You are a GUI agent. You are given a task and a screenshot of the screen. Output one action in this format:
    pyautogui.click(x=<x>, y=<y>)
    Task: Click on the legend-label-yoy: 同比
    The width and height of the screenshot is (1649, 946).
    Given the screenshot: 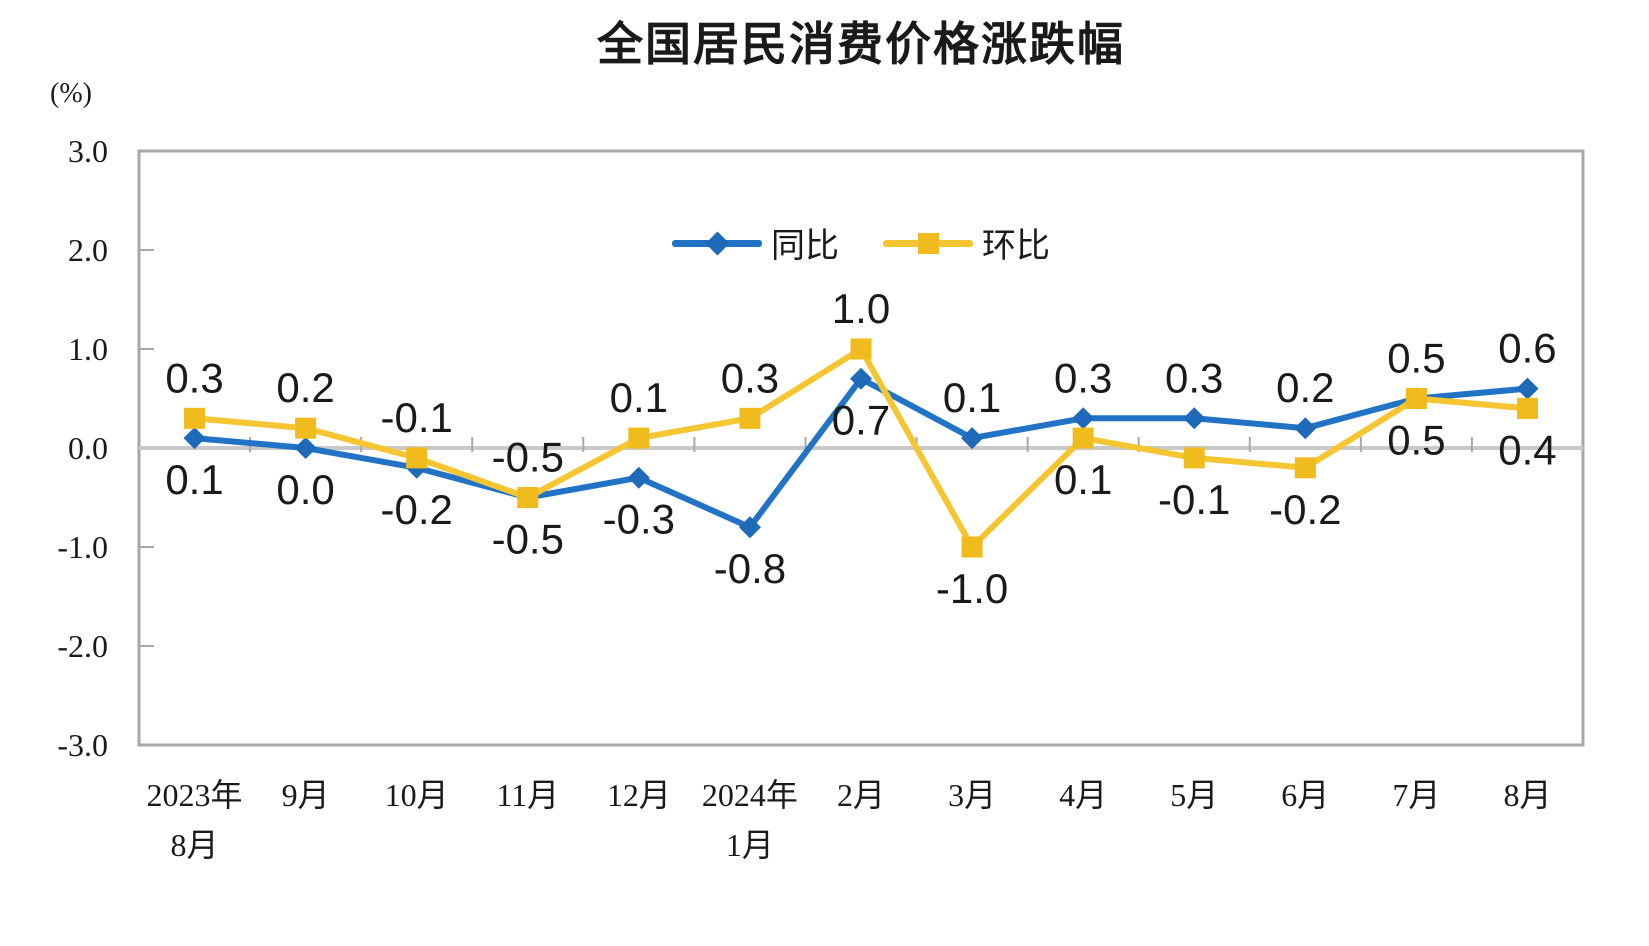 What is the action you would take?
    pyautogui.click(x=805, y=246)
    